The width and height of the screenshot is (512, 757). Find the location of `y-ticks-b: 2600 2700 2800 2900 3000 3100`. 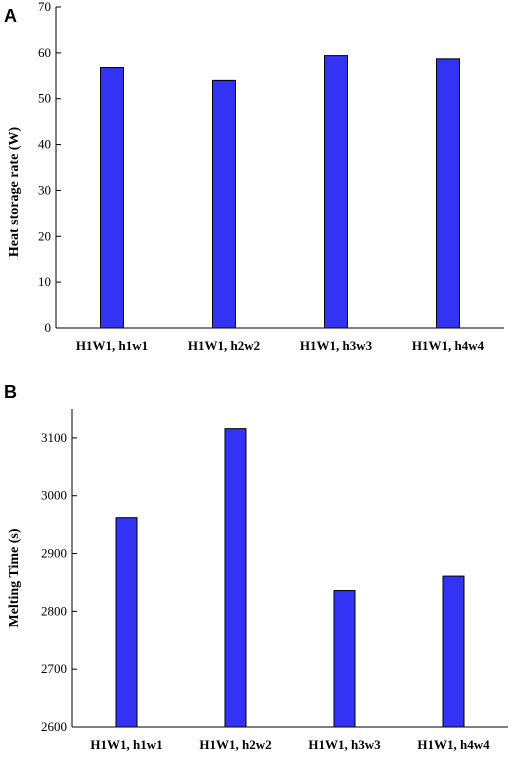

y-ticks-b: 2600 2700 2800 2900 3000 3100 is located at coordinates (59, 582).